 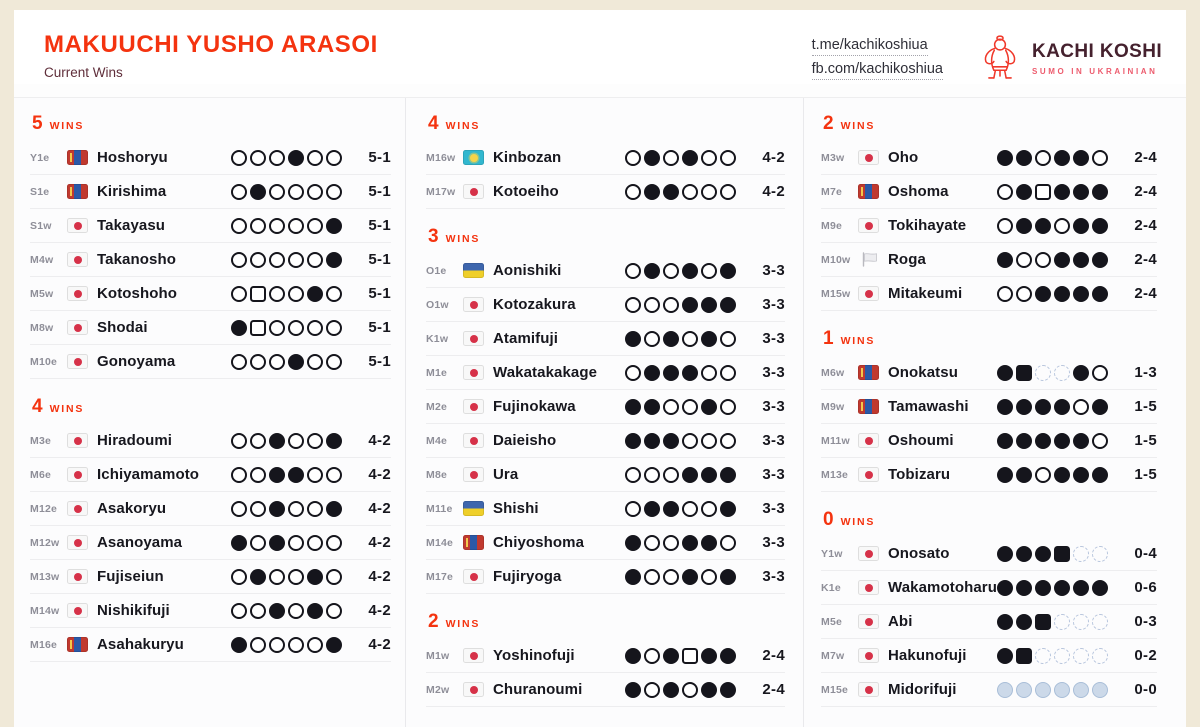 I want to click on wrestler-row: M8e Ura 3-3, so click(x=605, y=475).